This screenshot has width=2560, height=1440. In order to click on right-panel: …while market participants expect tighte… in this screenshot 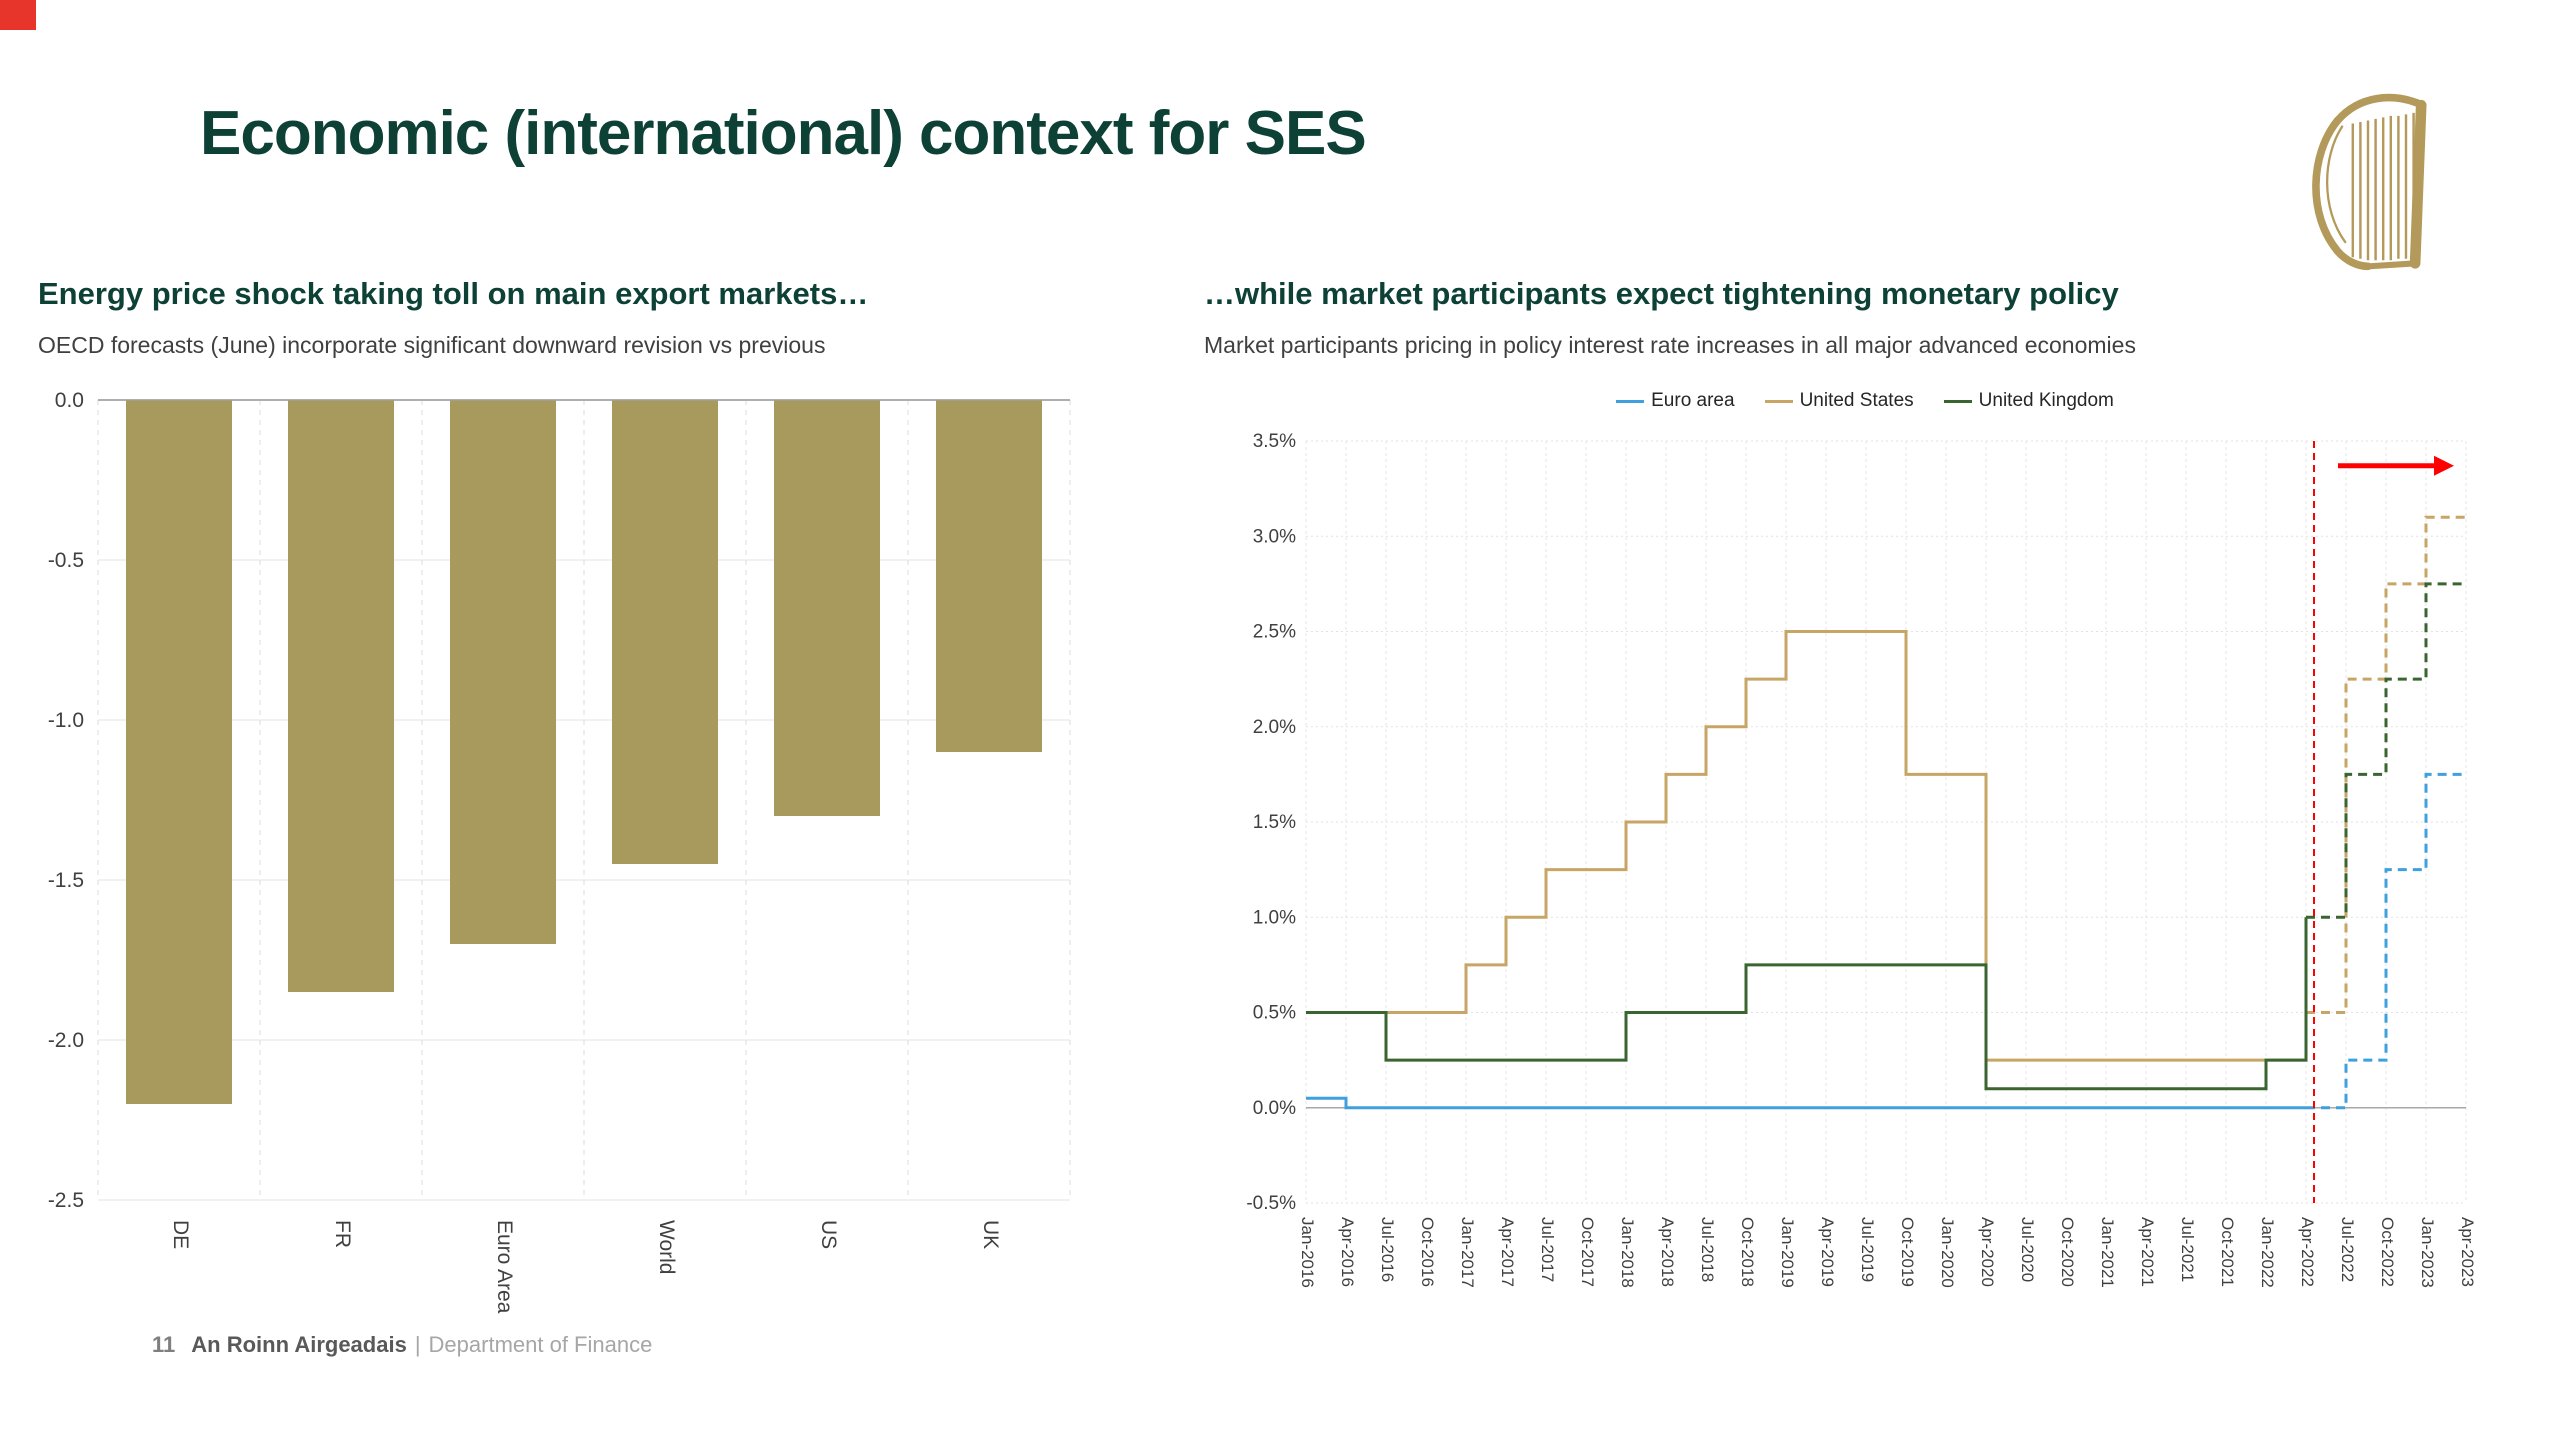, I will do `click(1869, 317)`.